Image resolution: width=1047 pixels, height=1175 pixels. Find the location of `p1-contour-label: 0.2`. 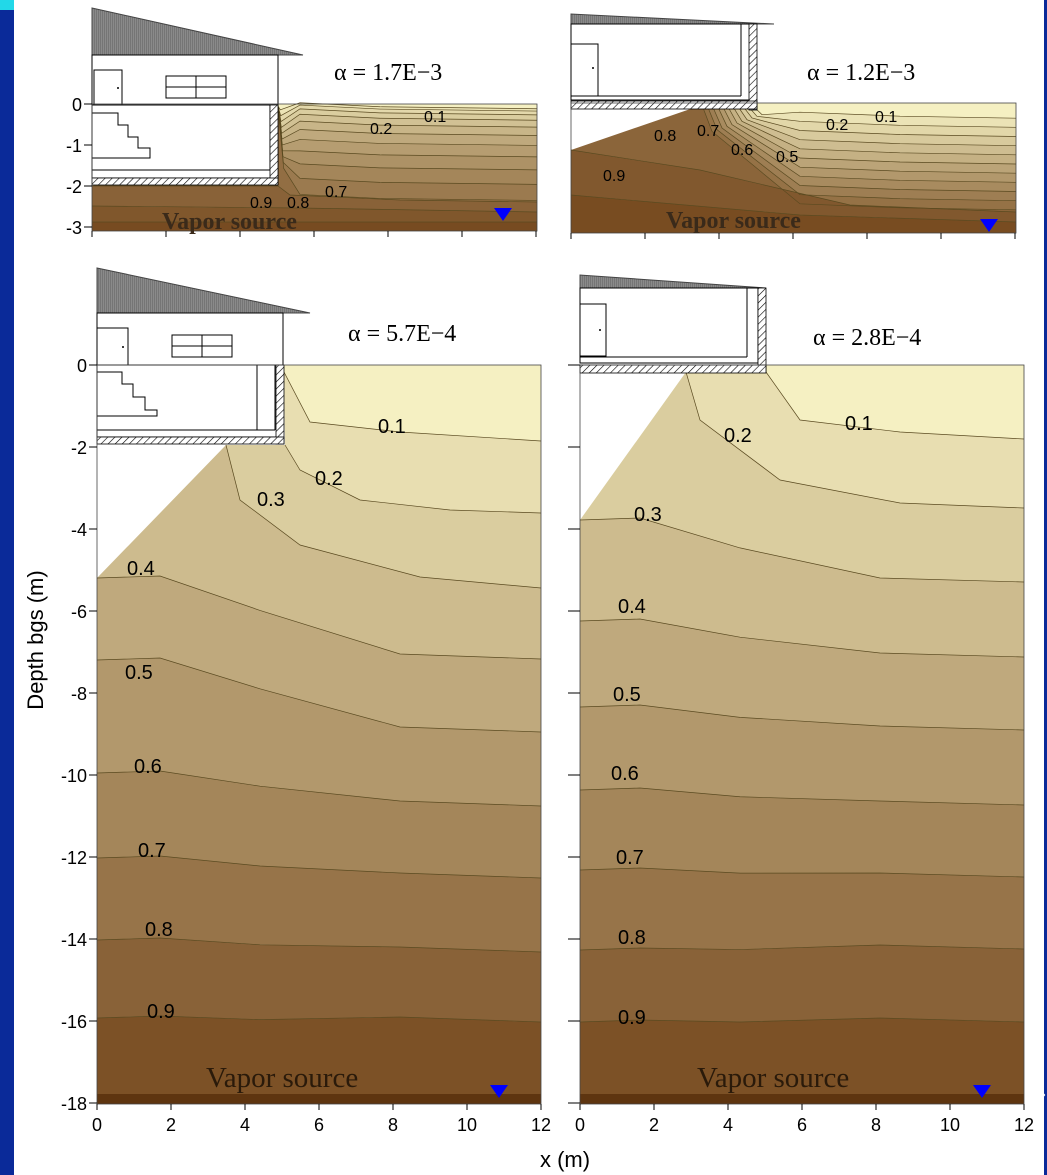

p1-contour-label: 0.2 is located at coordinates (381, 129).